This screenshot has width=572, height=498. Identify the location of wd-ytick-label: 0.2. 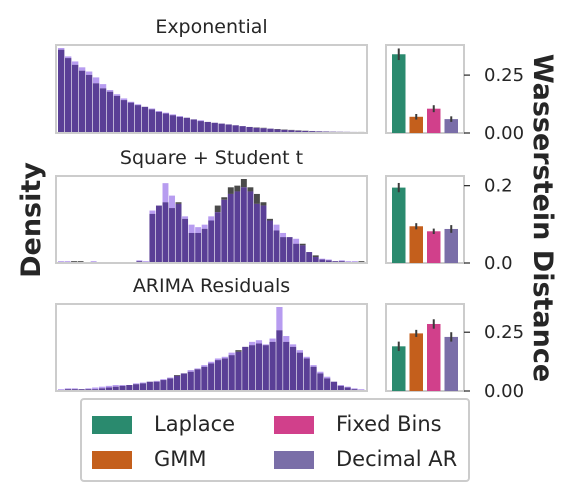
(498, 186).